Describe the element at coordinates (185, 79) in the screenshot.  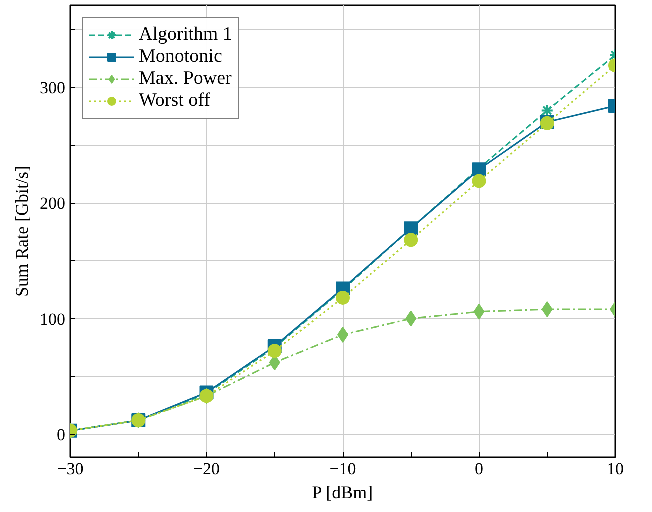
I see `legend-label: Max. Power` at that location.